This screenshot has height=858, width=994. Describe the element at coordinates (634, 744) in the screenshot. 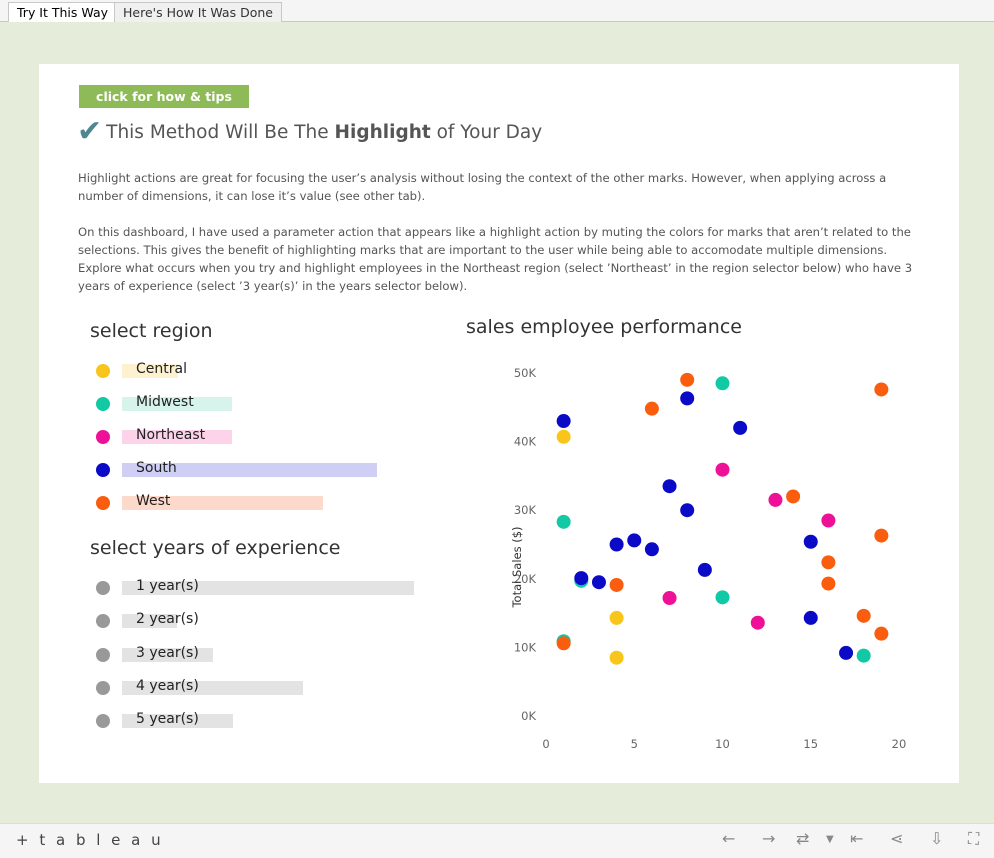

I see `x-tick-label: 5` at that location.